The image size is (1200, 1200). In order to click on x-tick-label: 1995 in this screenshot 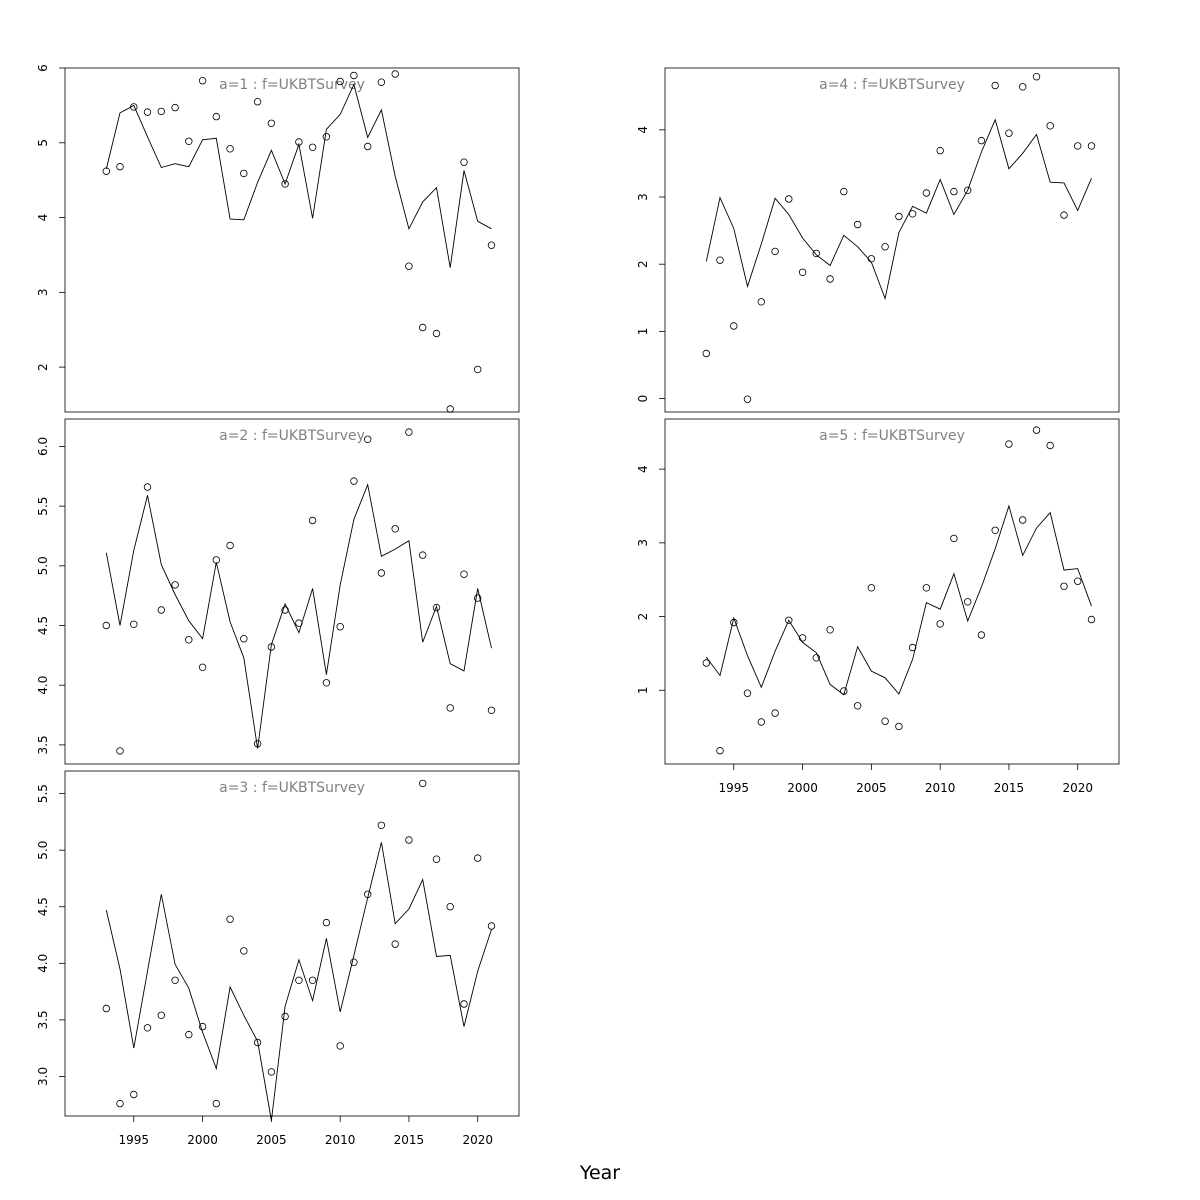, I will do `click(734, 788)`.